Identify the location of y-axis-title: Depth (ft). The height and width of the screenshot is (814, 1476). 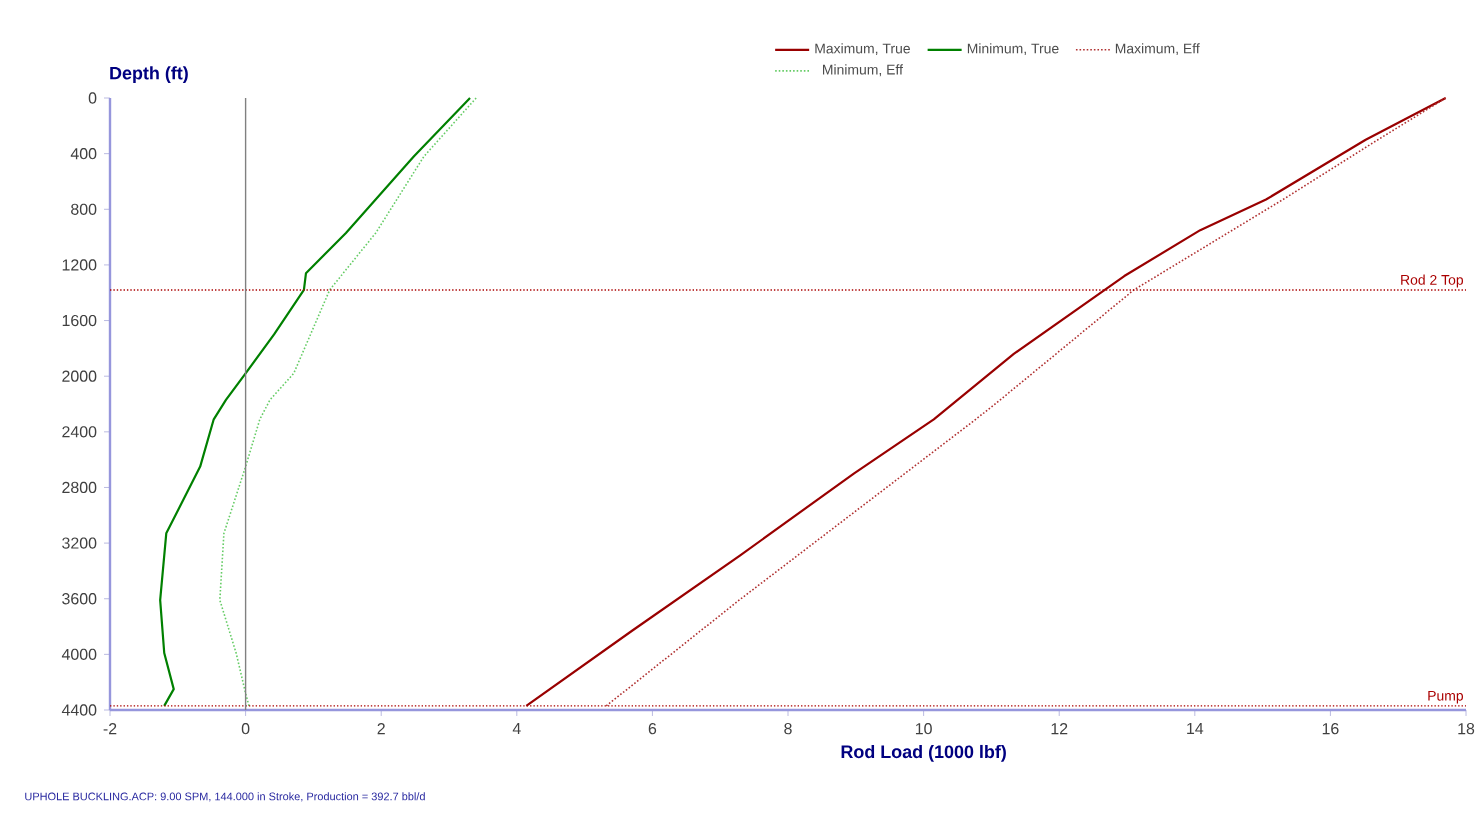
(149, 74).